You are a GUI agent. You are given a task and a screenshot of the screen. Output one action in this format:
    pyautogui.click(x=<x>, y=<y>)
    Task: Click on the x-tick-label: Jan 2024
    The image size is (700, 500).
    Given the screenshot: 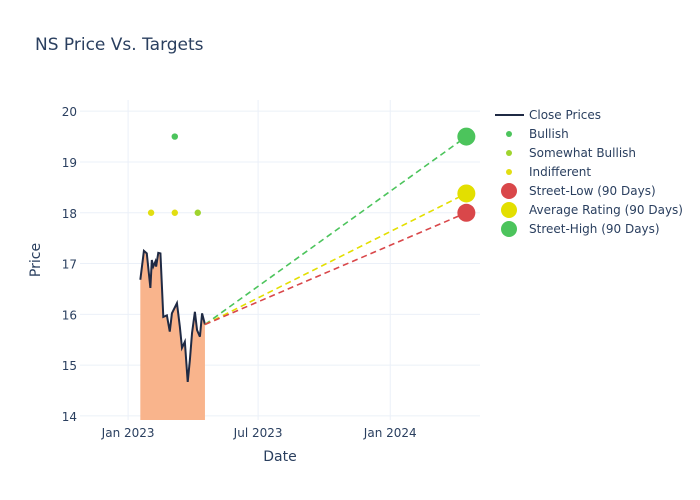 What is the action you would take?
    pyautogui.click(x=390, y=433)
    